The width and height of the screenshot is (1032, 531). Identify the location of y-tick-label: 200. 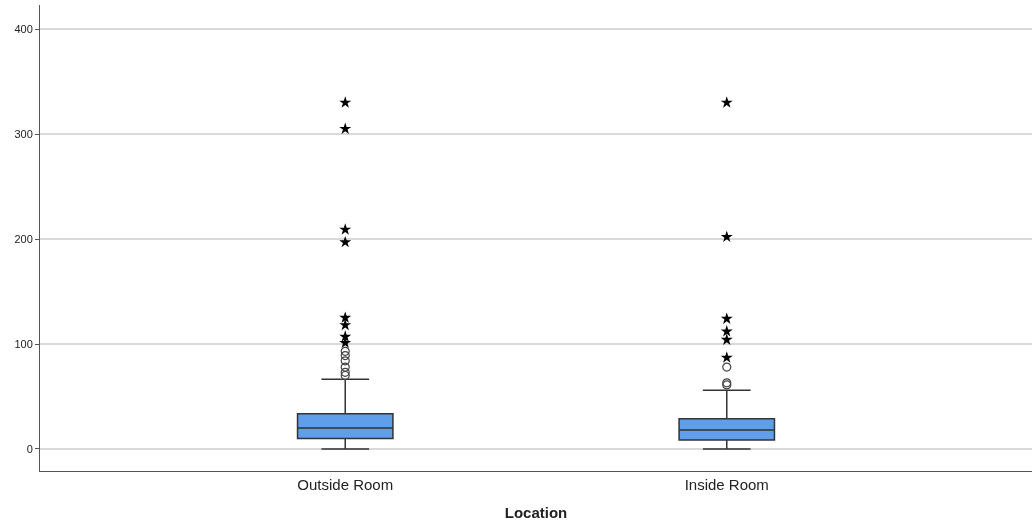
(23, 238).